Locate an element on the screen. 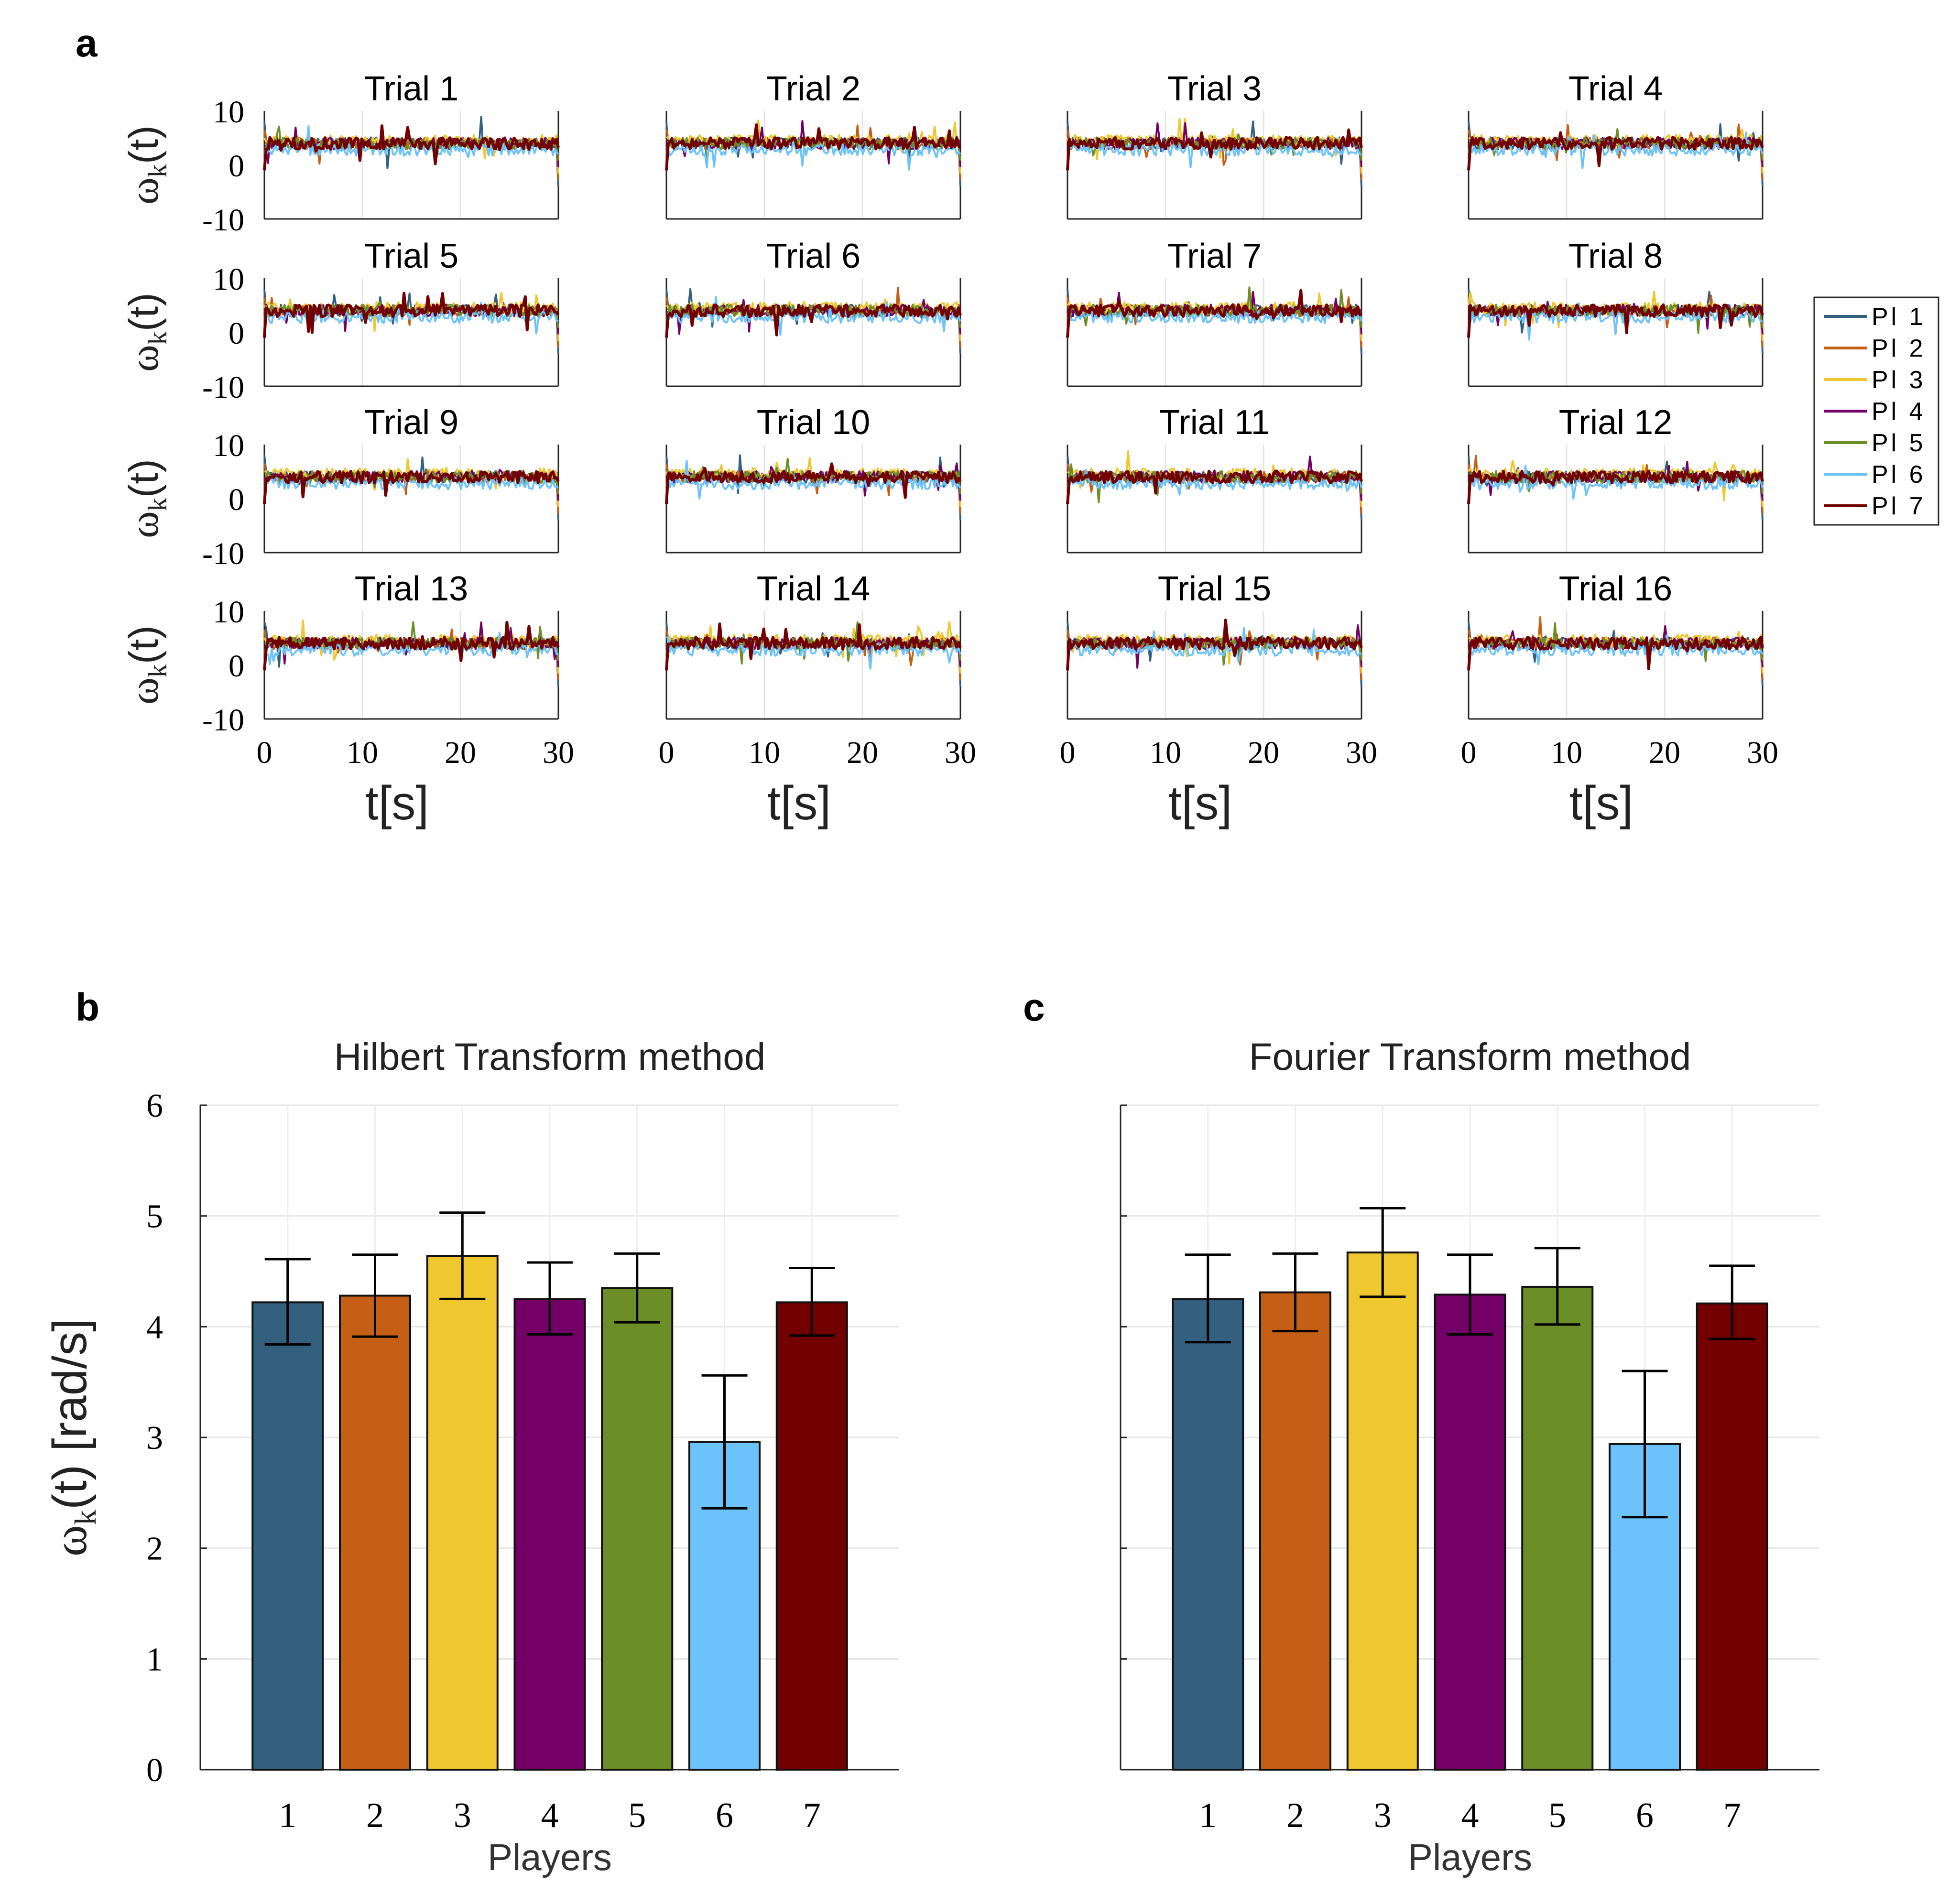 This screenshot has height=1904, width=1960. trial-subplot: Trial 11 is located at coordinates (1214, 478).